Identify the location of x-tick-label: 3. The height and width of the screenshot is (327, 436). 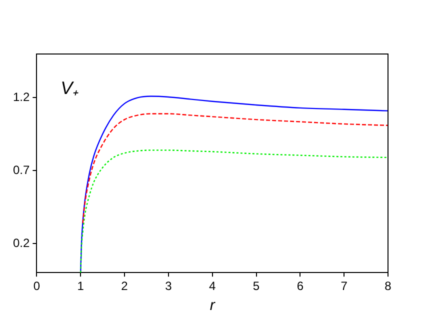
(168, 286).